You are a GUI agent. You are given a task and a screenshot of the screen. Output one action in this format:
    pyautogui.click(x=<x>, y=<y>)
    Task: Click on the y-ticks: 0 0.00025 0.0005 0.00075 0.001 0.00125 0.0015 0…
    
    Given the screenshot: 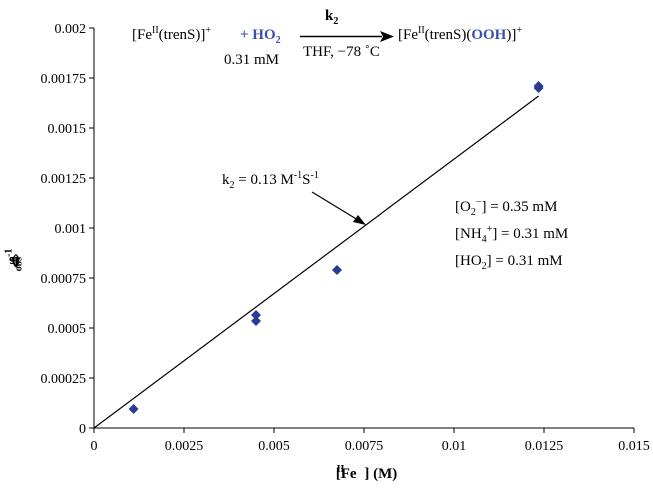 What is the action you would take?
    pyautogui.click(x=67, y=229)
    